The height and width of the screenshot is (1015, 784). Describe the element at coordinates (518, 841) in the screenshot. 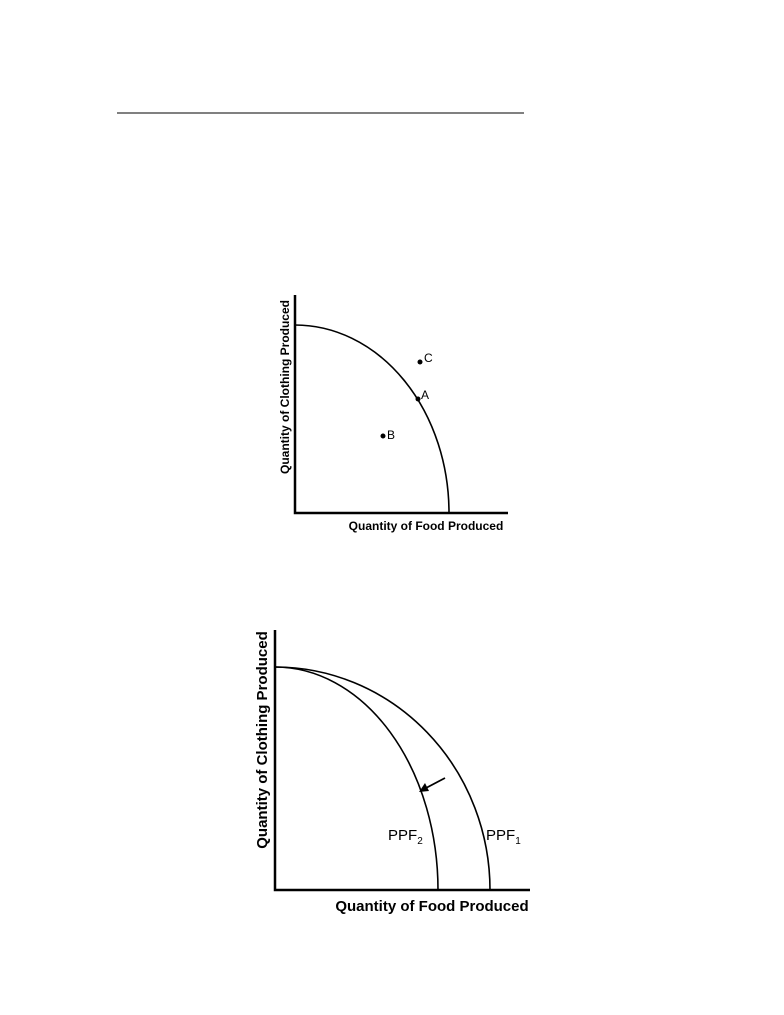

I see `curve-label-subscript: 1` at that location.